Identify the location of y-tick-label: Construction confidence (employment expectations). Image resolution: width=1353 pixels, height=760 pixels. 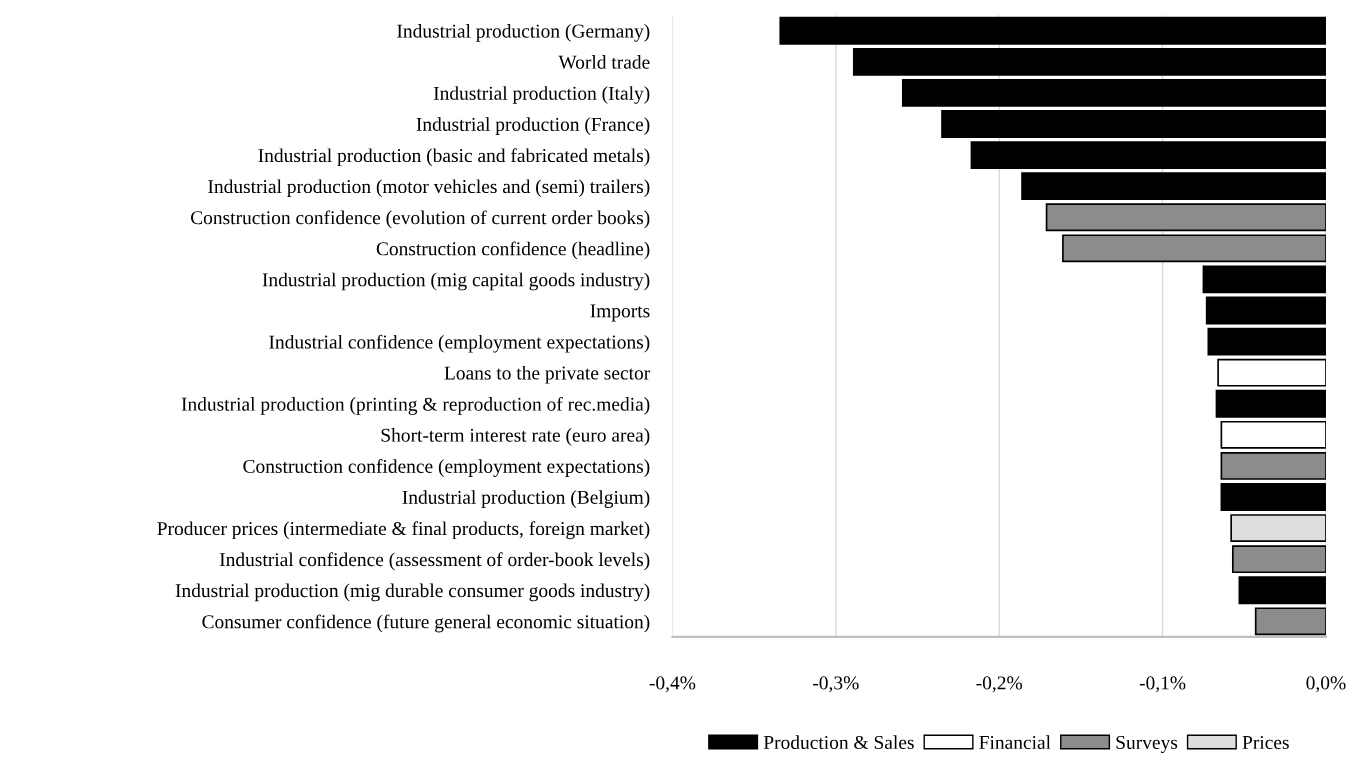
(446, 468).